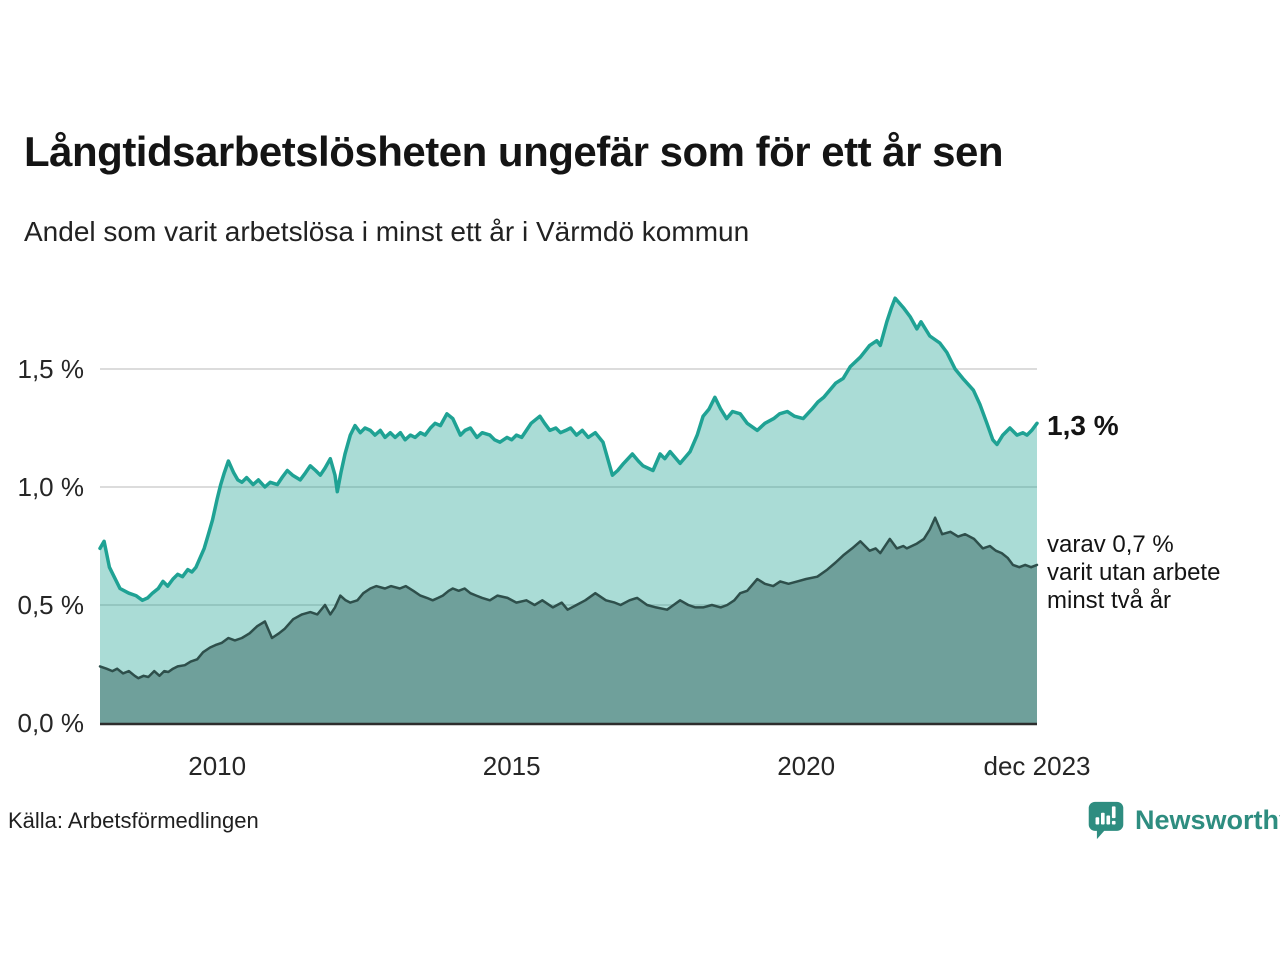 The image size is (1280, 960). I want to click on x-tick-label: 2020, so click(806, 766).